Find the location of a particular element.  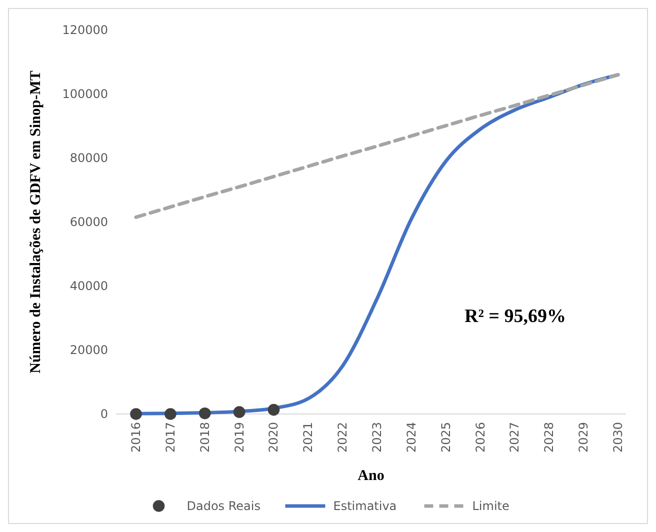

y-tick-label: 100000 is located at coordinates (85, 94).